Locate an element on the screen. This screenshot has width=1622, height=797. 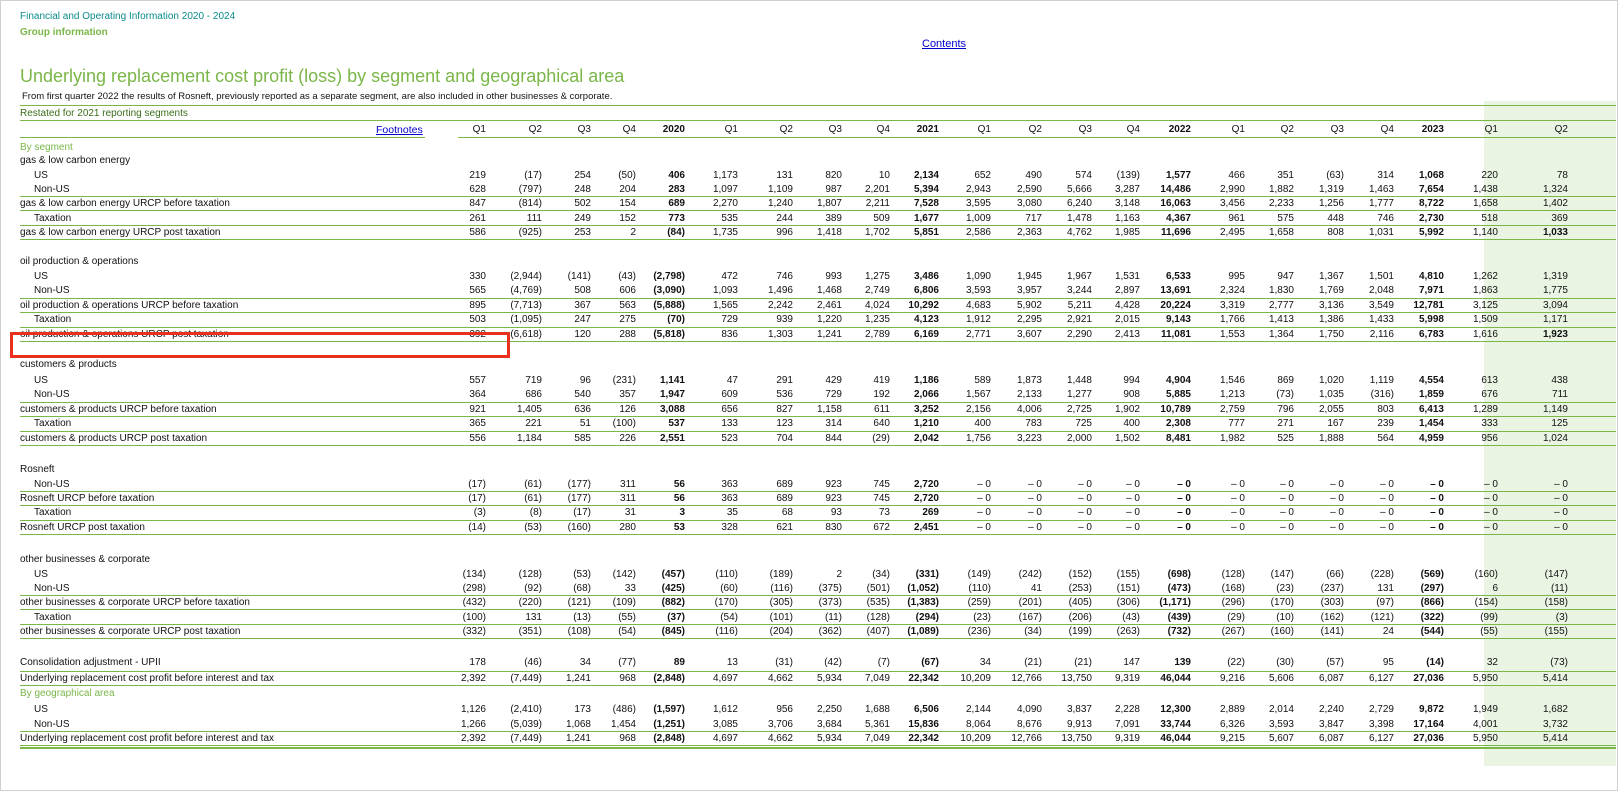
table-cell: 1,859 is located at coordinates (1431, 394).